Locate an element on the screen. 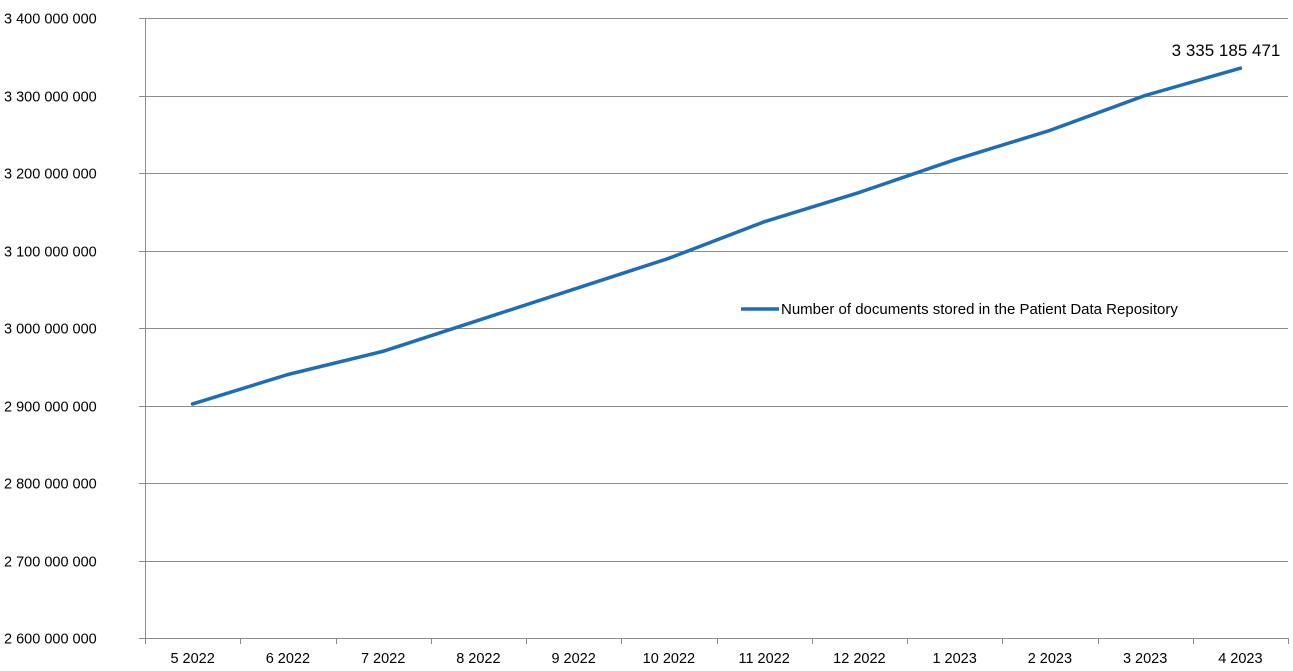  y-tick-label: 3 400 000 000 is located at coordinates (50, 20).